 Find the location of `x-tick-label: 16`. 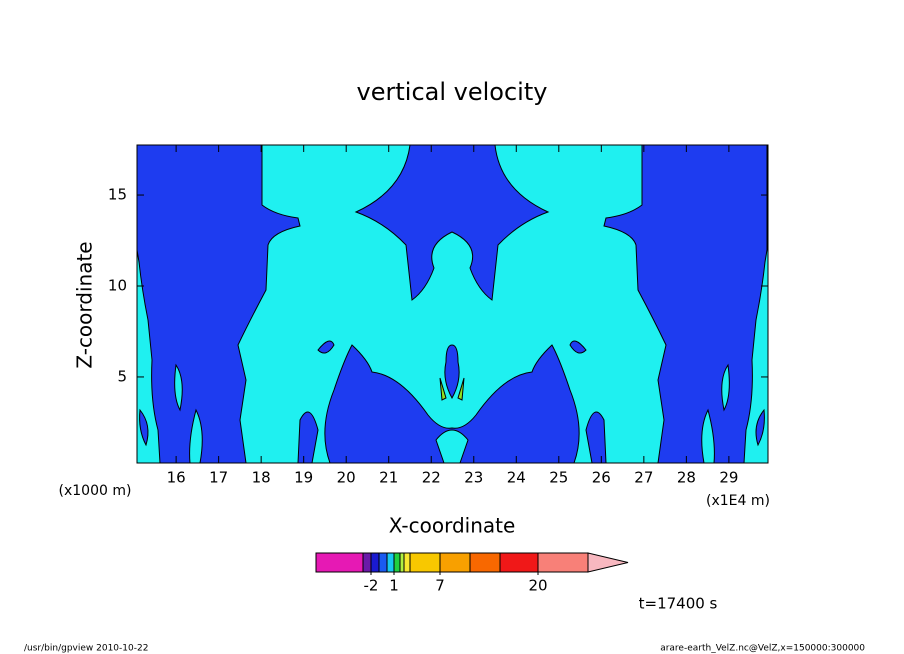

x-tick-label: 16 is located at coordinates (176, 478).